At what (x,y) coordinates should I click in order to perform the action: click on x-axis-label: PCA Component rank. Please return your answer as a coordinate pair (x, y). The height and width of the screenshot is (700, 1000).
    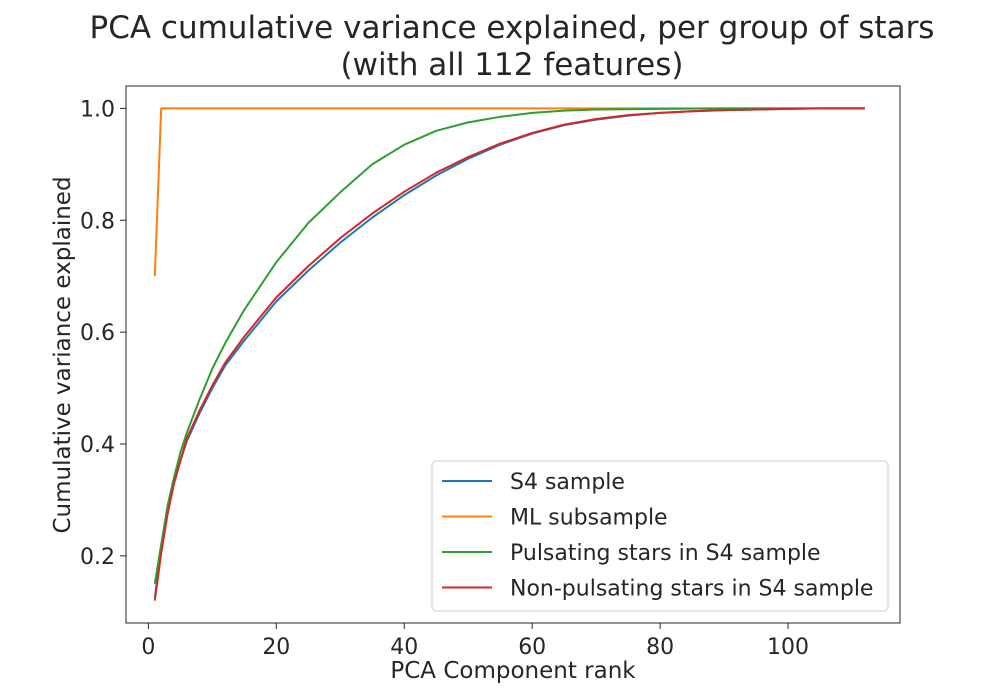
    Looking at the image, I should click on (513, 671).